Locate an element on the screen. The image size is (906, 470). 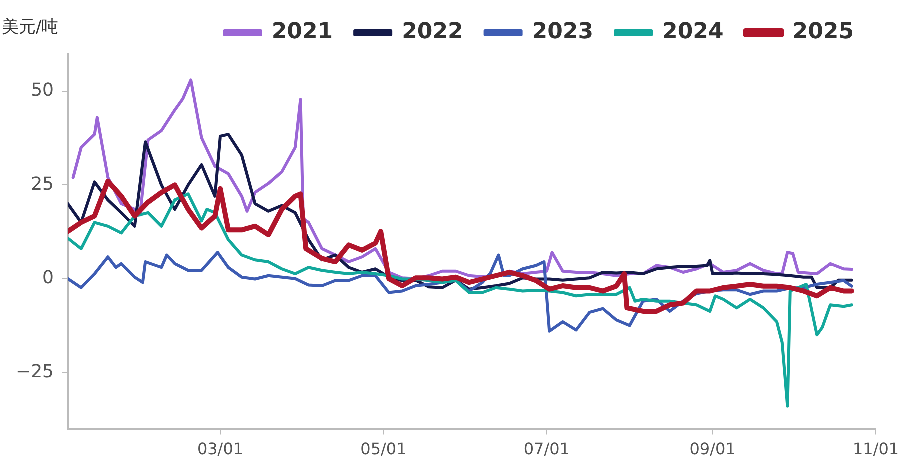
legend-label: 2022 is located at coordinates (433, 32).